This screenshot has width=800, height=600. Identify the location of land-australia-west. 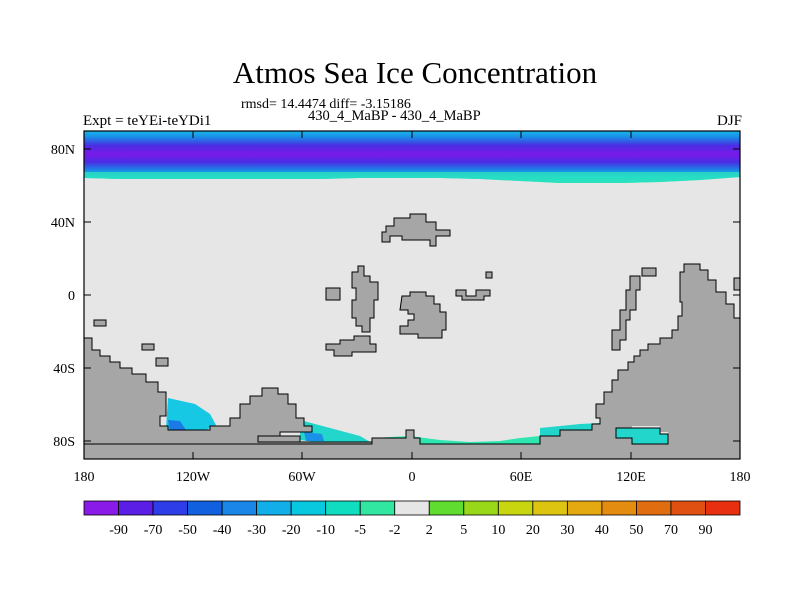
(626, 313).